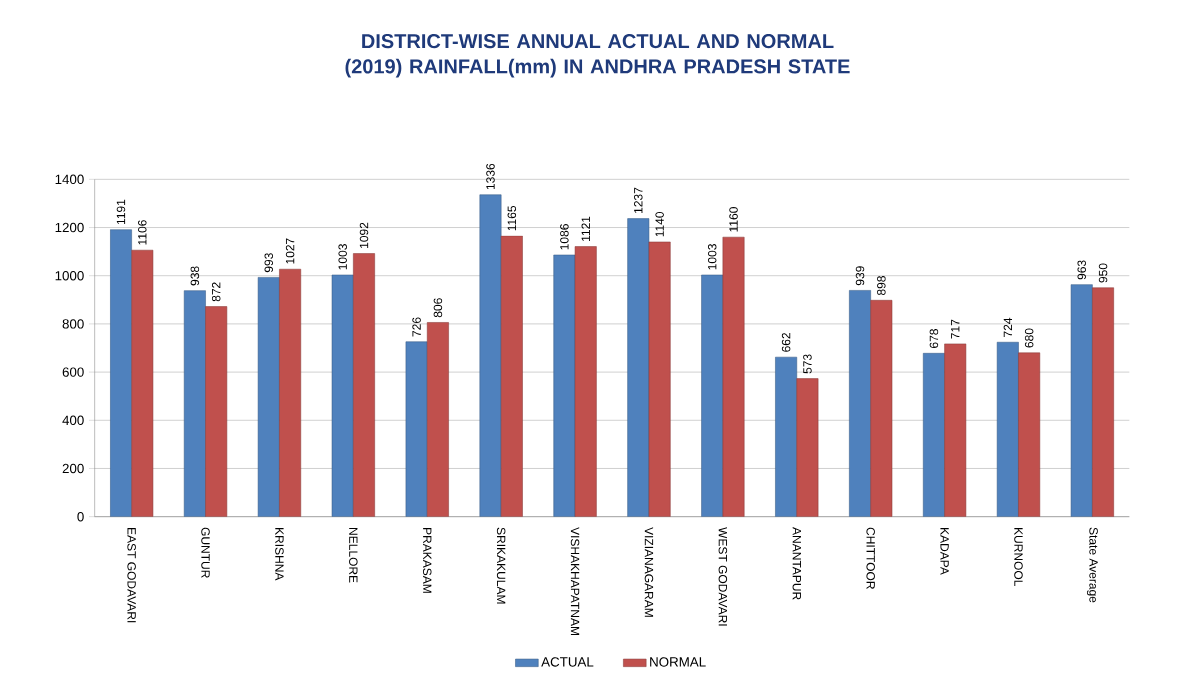 Image resolution: width=1195 pixels, height=690 pixels. Describe the element at coordinates (290, 251) in the screenshot. I see `data-label: 1027` at that location.